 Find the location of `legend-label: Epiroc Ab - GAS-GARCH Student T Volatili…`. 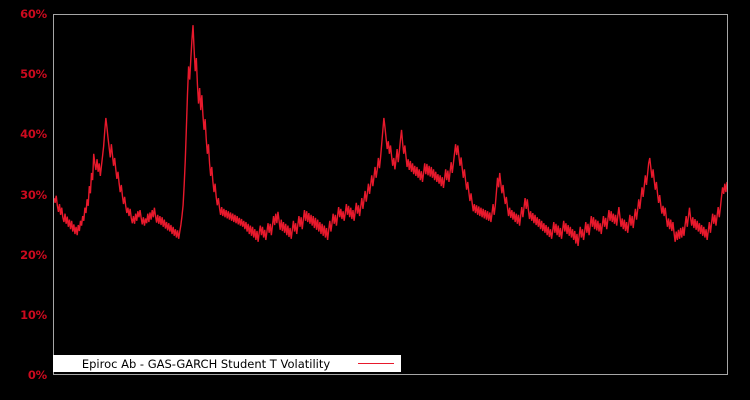

legend-label: Epiroc Ab - GAS-GARCH Student T Volatili… is located at coordinates (206, 363).